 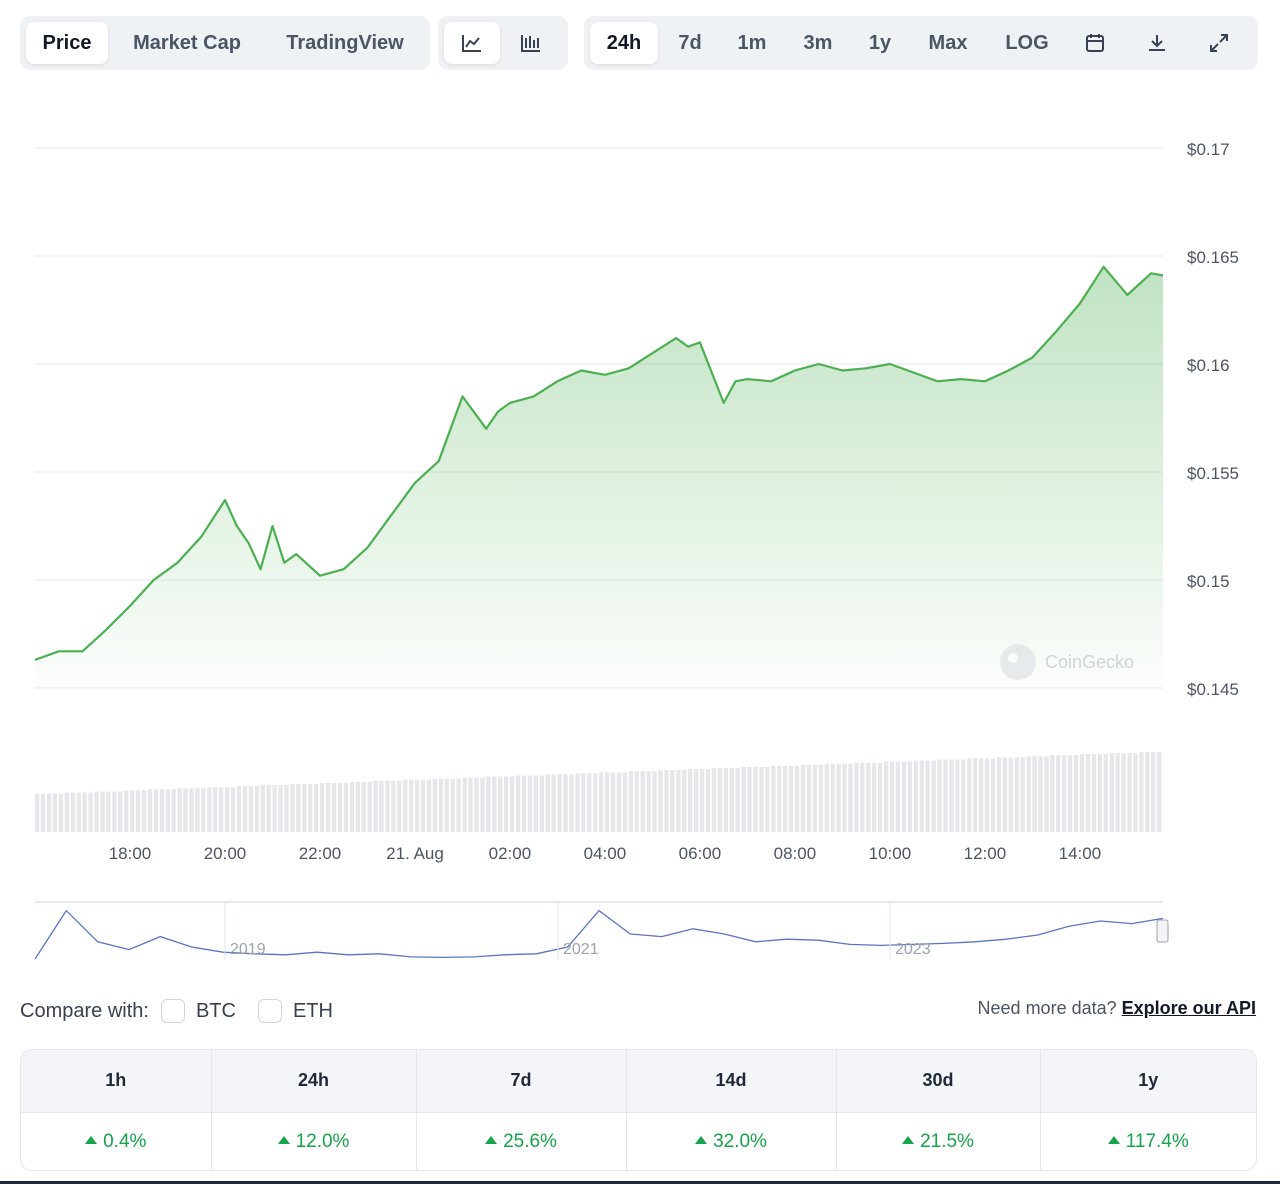 I want to click on compare-btc-checkbox: BTC, so click(x=198, y=1011).